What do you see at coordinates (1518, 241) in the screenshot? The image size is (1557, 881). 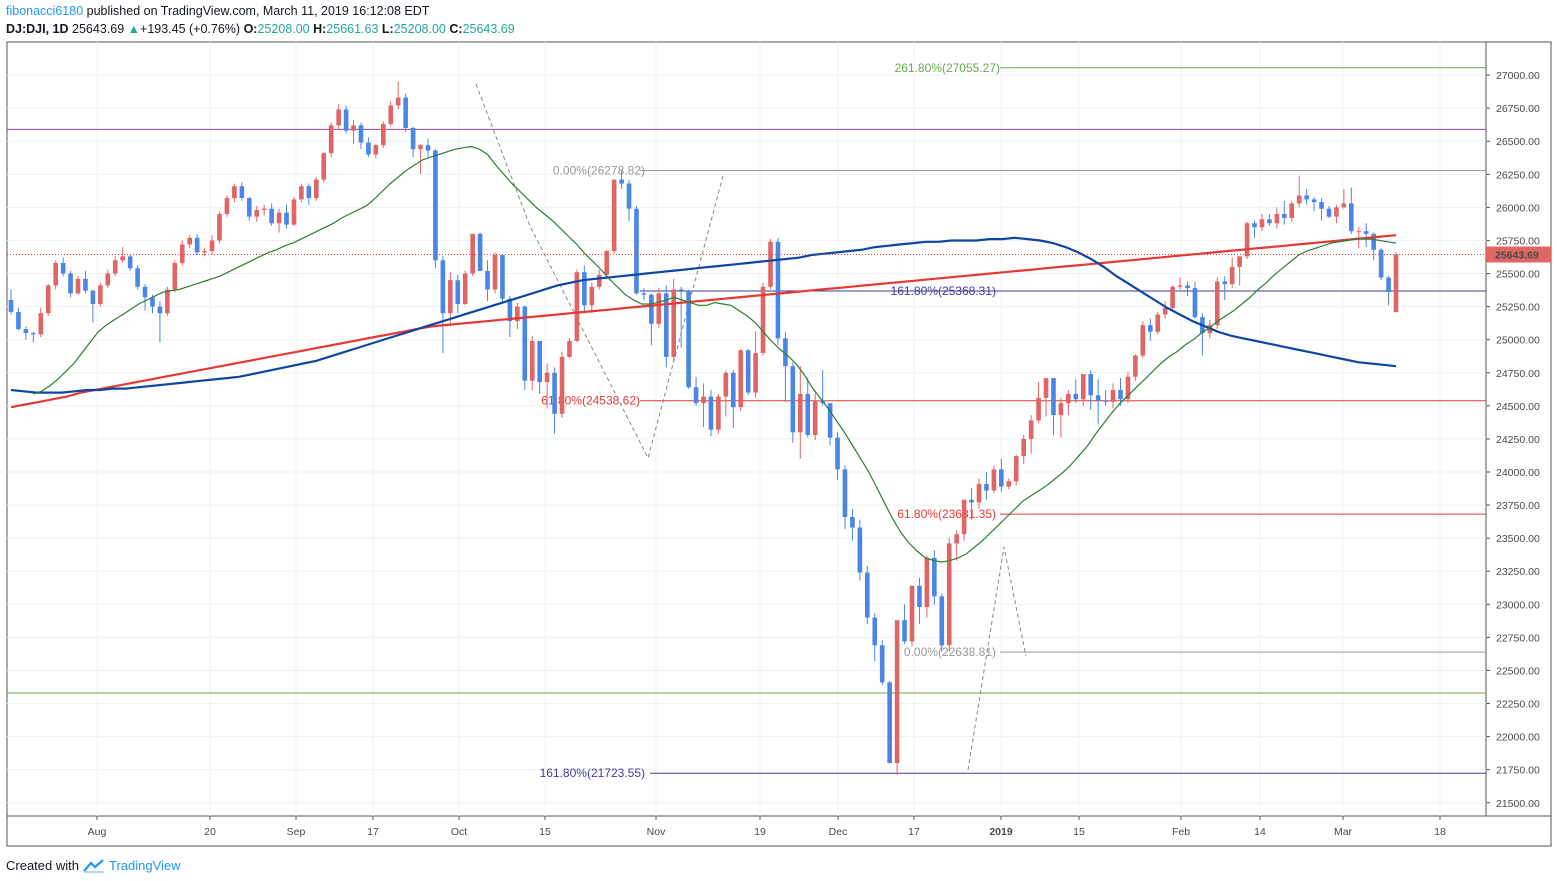 I see `y-tick-label: 25750.00` at bounding box center [1518, 241].